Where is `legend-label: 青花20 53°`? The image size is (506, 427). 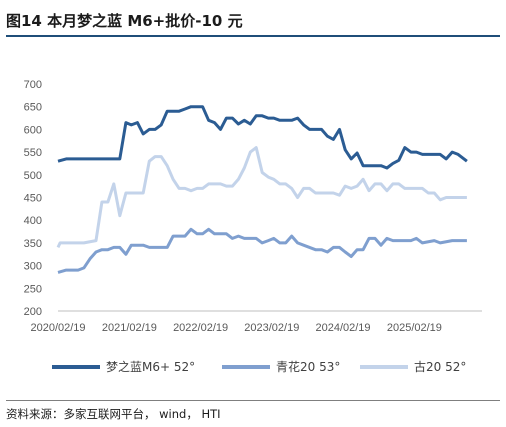 legend-label: 青花20 53° is located at coordinates (308, 366).